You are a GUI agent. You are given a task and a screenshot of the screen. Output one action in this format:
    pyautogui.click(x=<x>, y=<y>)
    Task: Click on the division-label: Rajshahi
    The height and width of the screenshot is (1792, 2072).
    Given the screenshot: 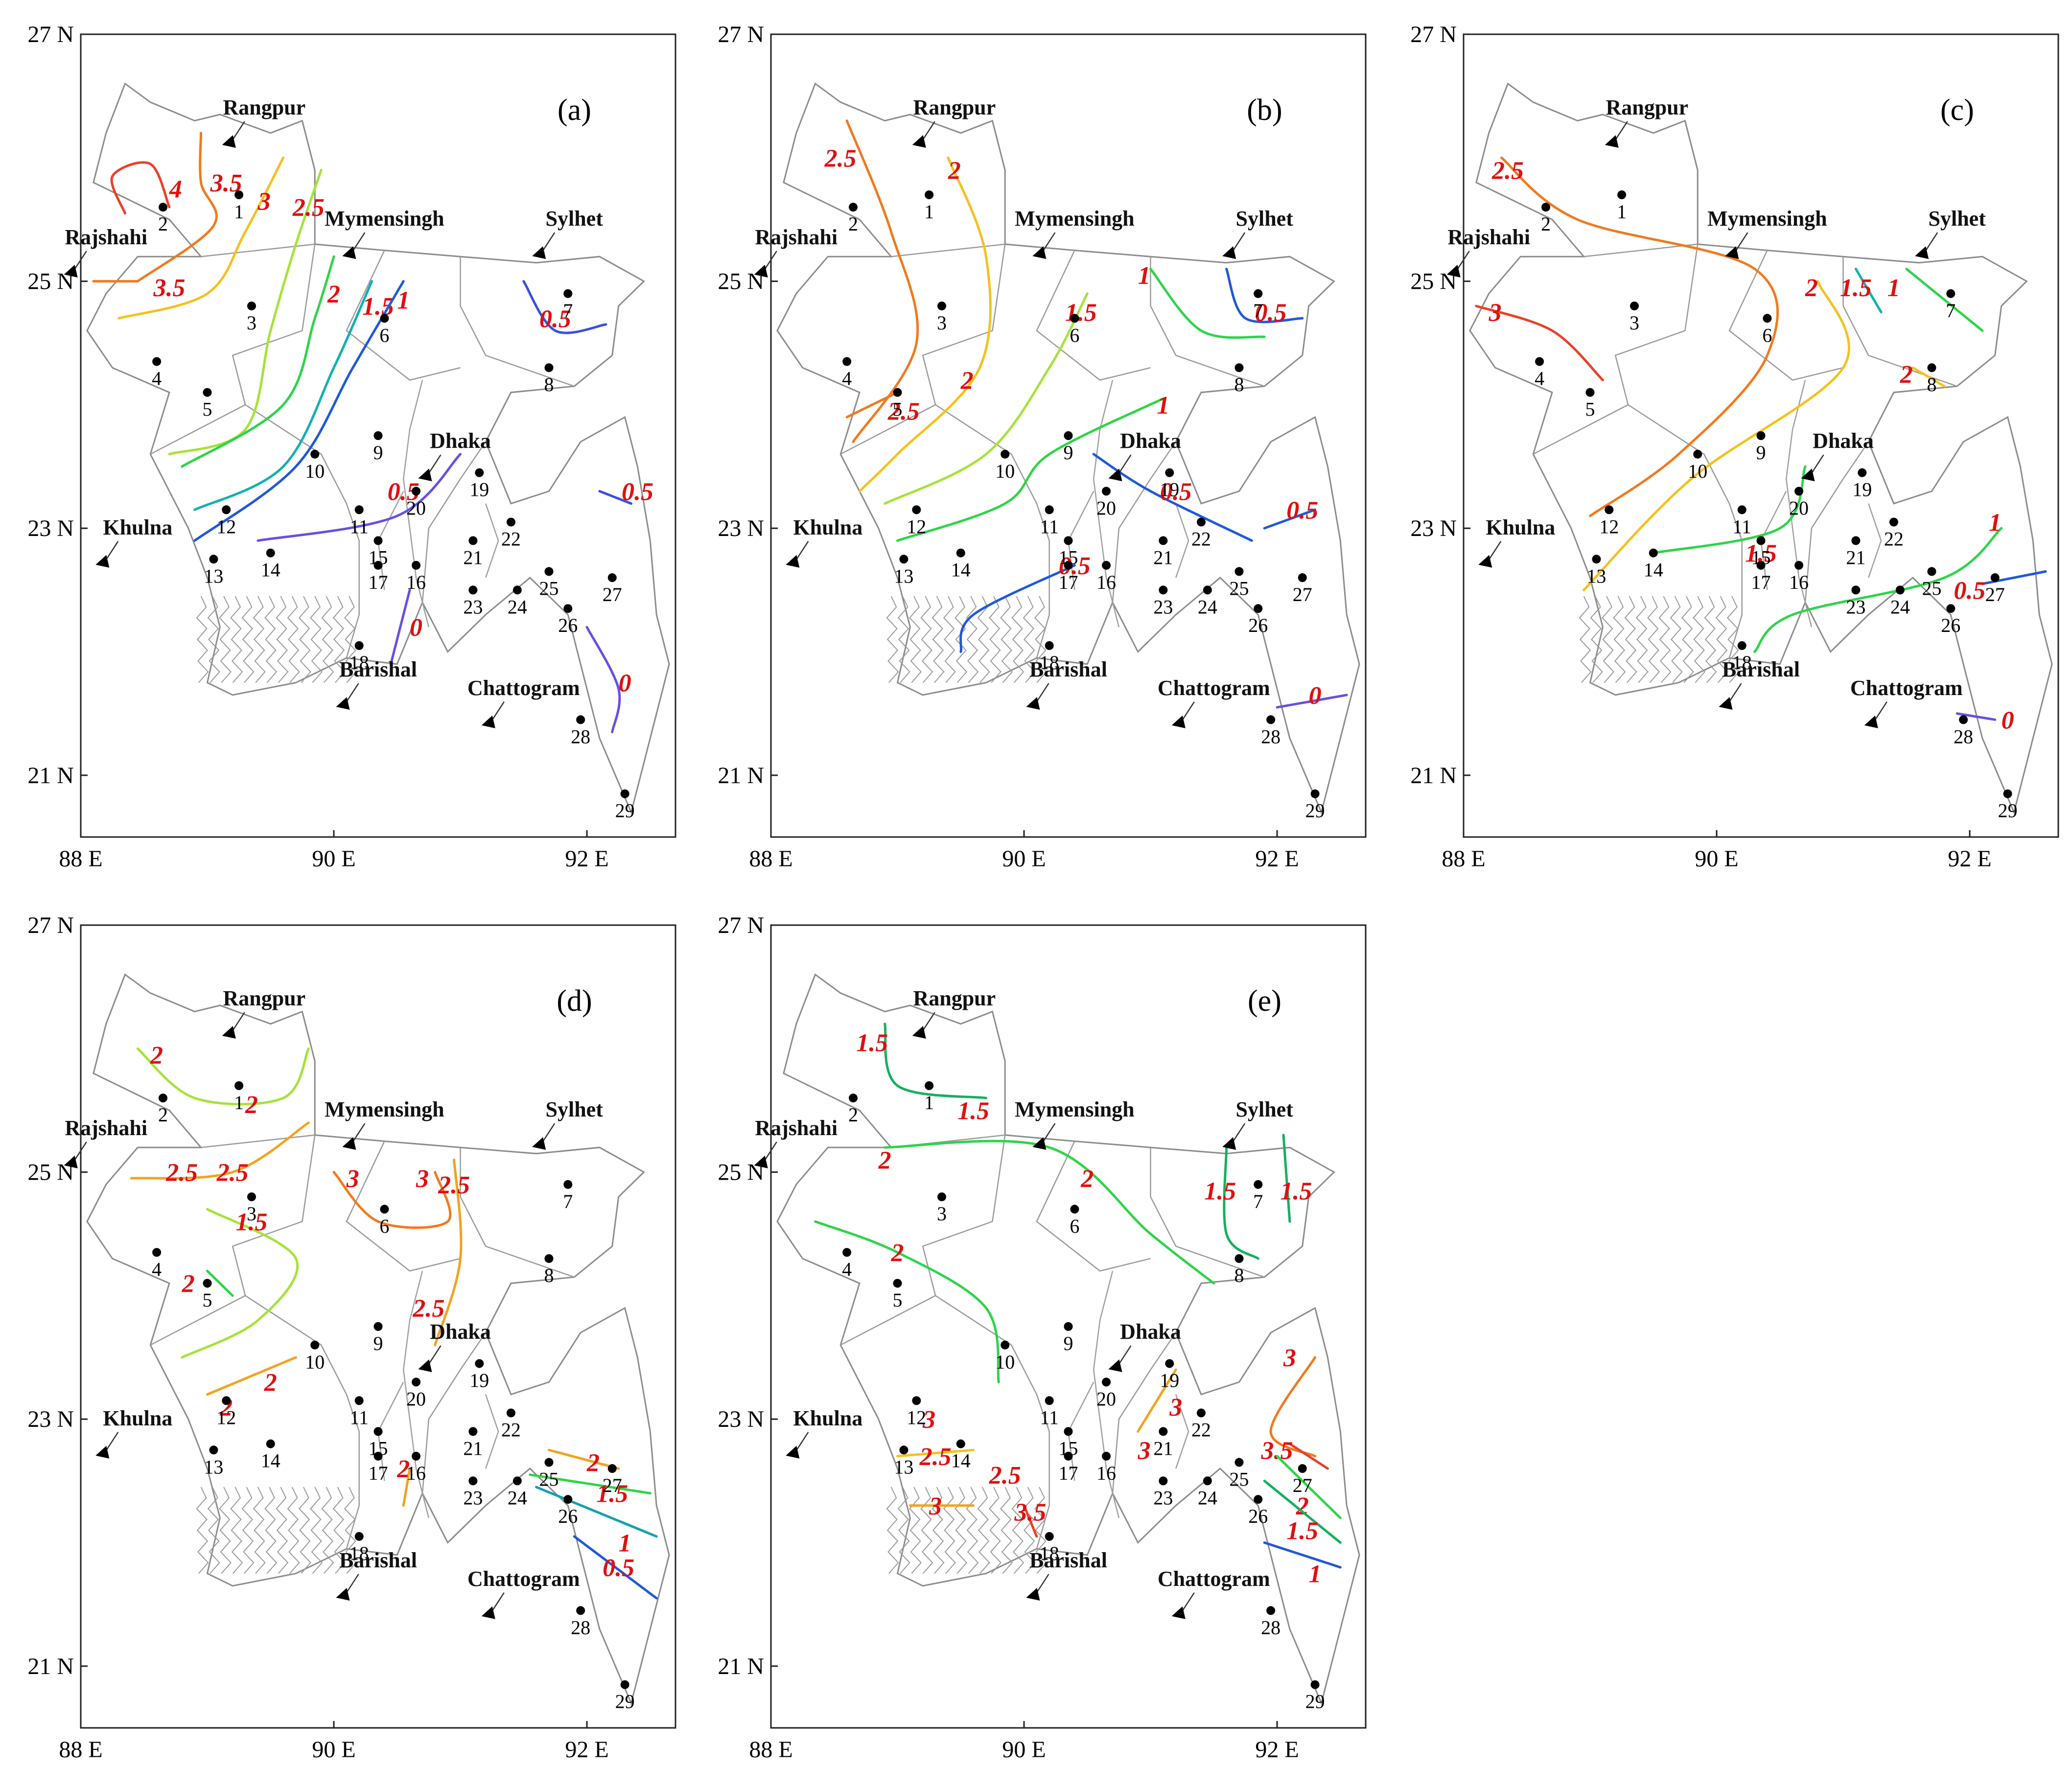 What is the action you would take?
    pyautogui.click(x=1489, y=237)
    